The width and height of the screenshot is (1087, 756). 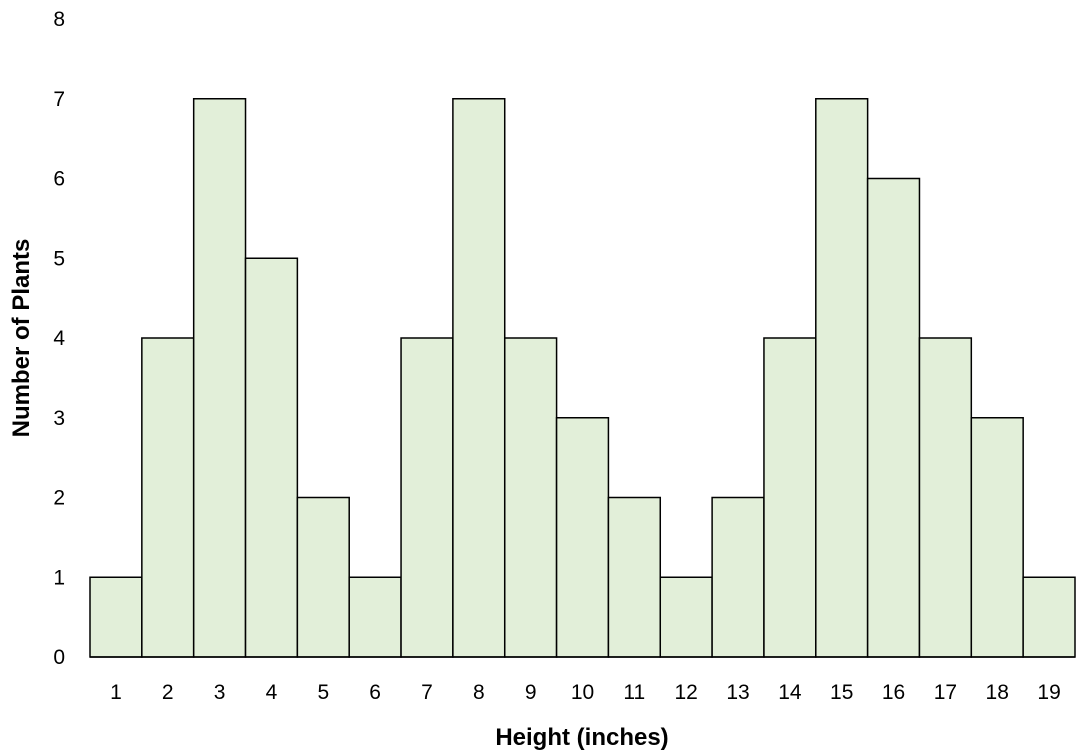 I want to click on y-tick-labels: 0 1 2 3 4 5 6 7 8, so click(x=59, y=338).